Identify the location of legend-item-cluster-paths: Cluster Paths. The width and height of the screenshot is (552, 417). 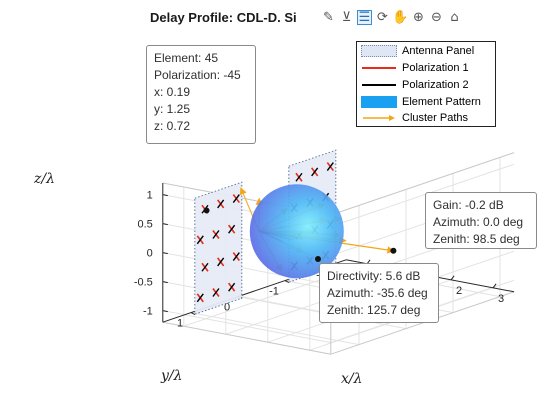
(414, 118).